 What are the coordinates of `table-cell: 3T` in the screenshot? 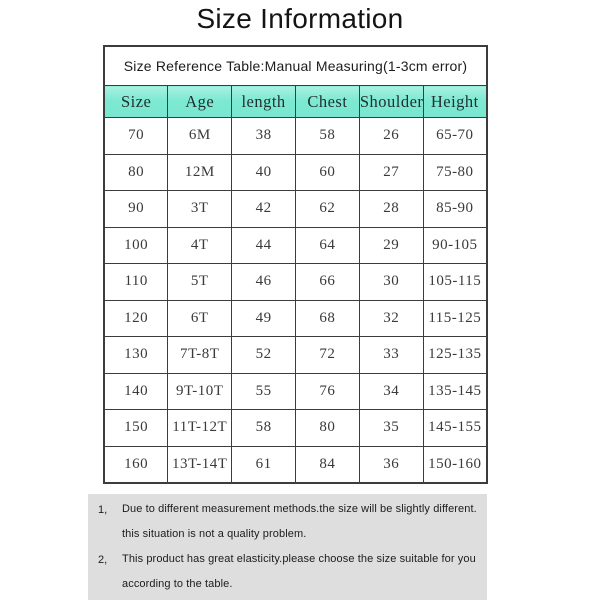 It's located at (200, 209).